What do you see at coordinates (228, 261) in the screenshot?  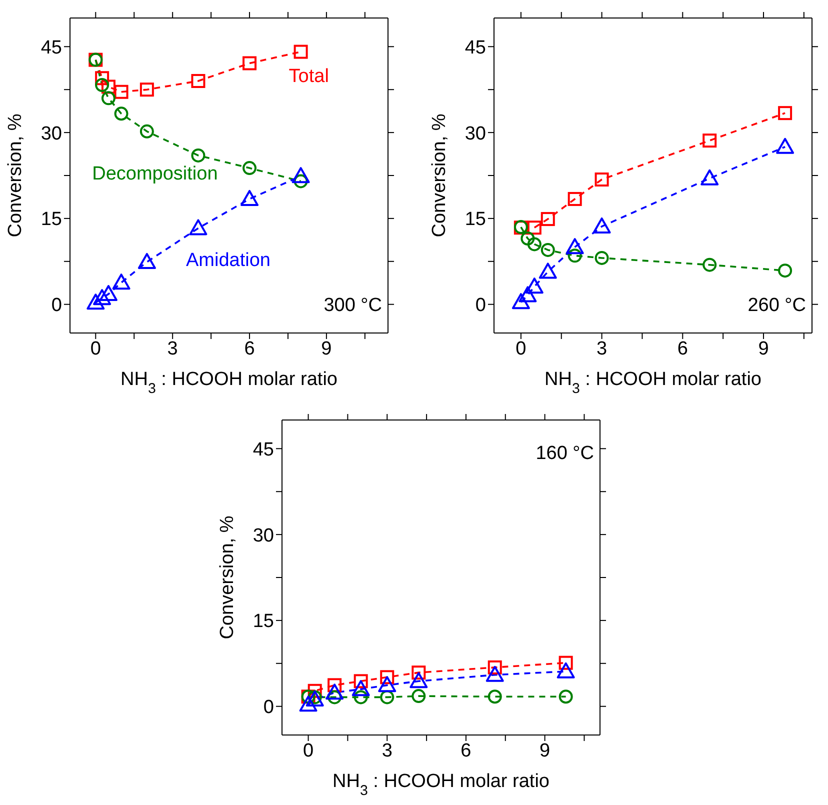 I see `series-label: Amidation` at bounding box center [228, 261].